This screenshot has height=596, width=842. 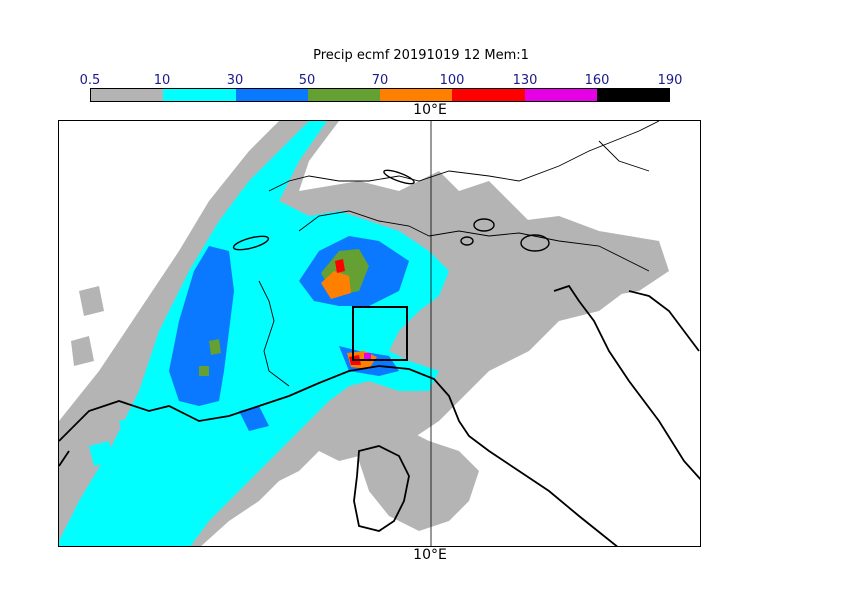 I want to click on colorbar-label: 50, so click(x=307, y=80).